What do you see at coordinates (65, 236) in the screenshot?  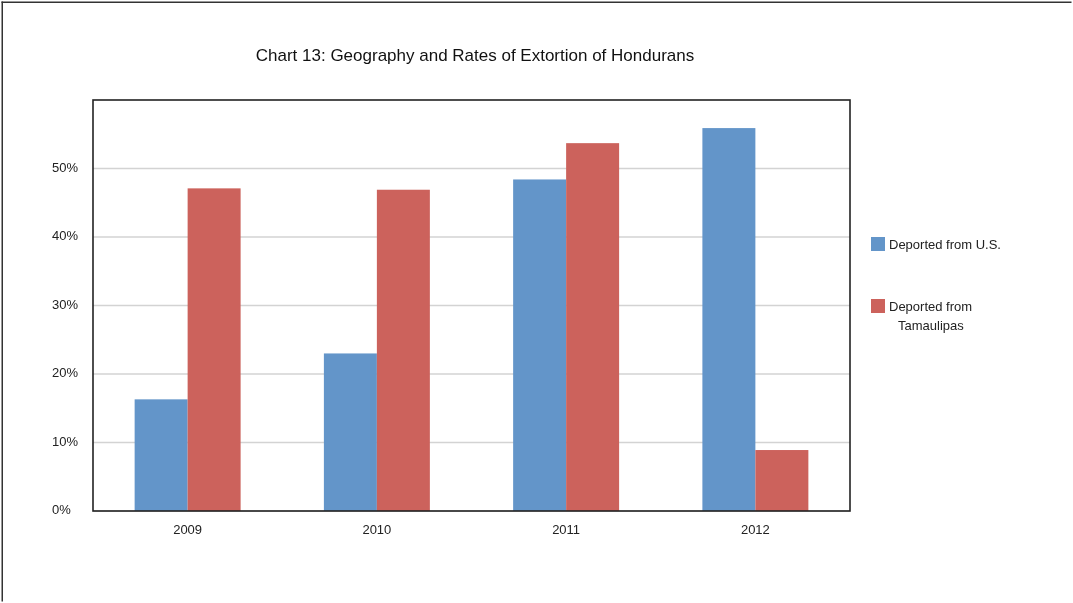 I see `y-tick-label: 40%` at bounding box center [65, 236].